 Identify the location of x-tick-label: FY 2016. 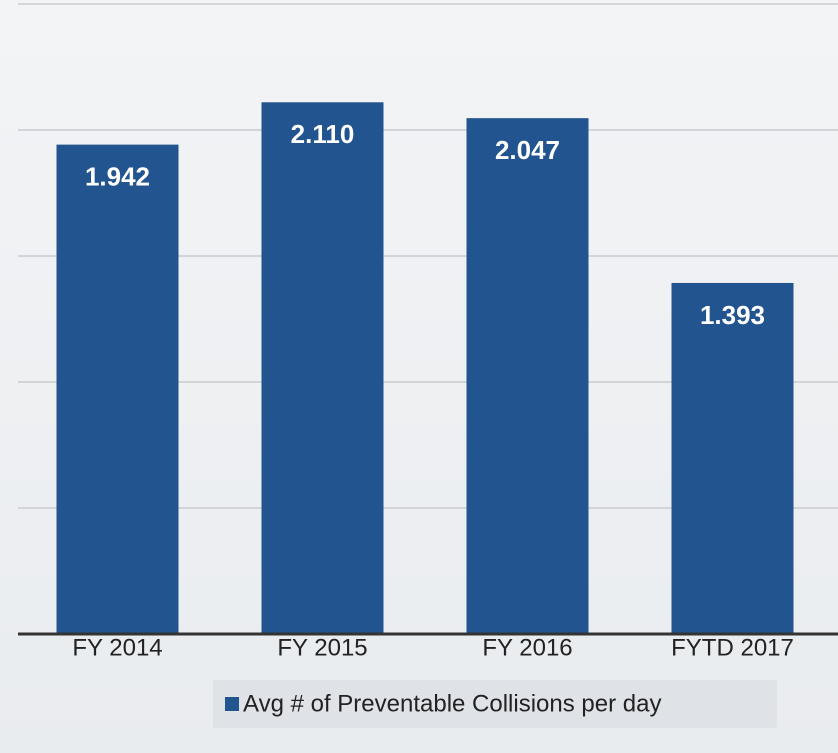
(527, 647).